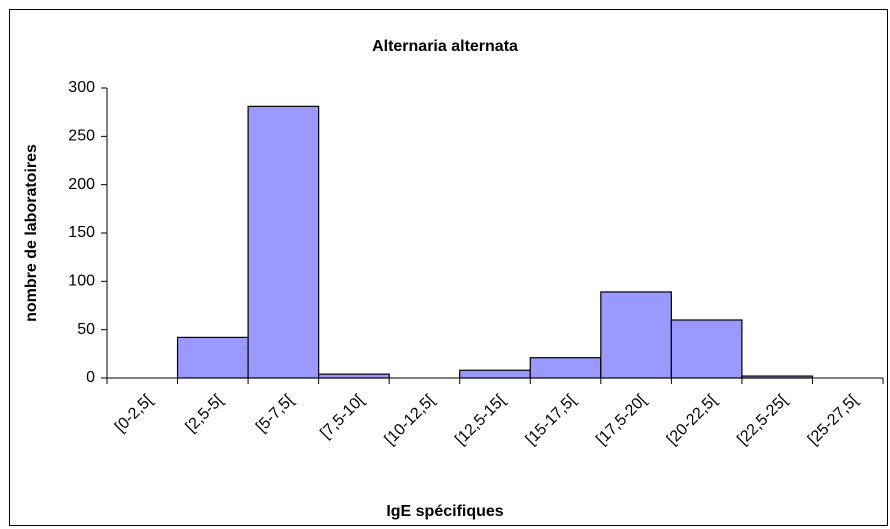  I want to click on x-axis-label: IgE spécifiques, so click(444, 511).